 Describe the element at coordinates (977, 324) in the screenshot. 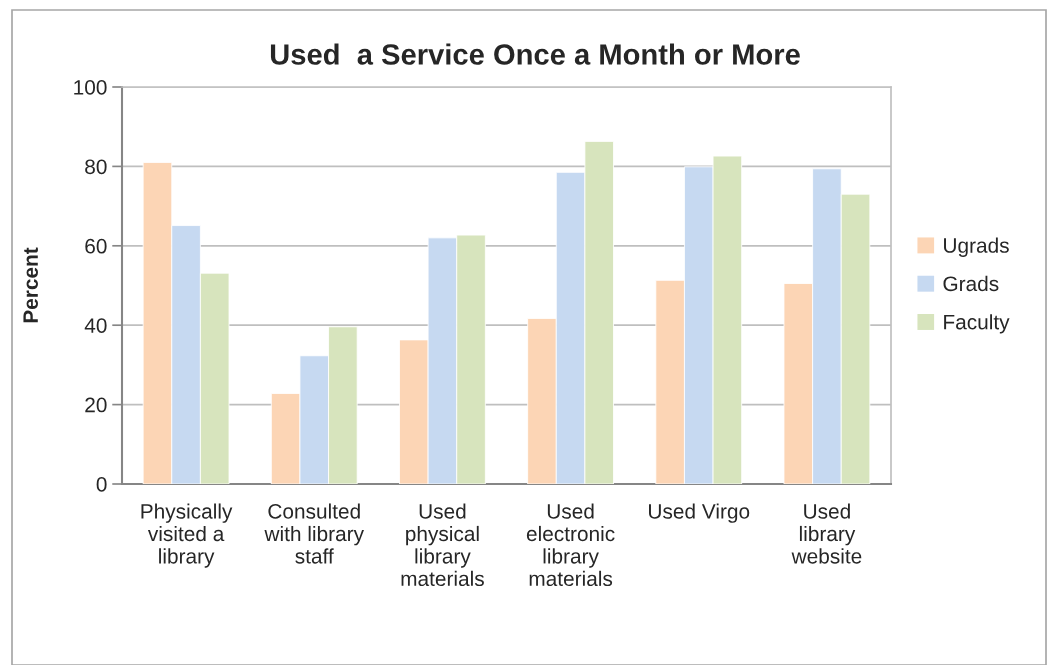

I see `legend-label: Faculty` at that location.